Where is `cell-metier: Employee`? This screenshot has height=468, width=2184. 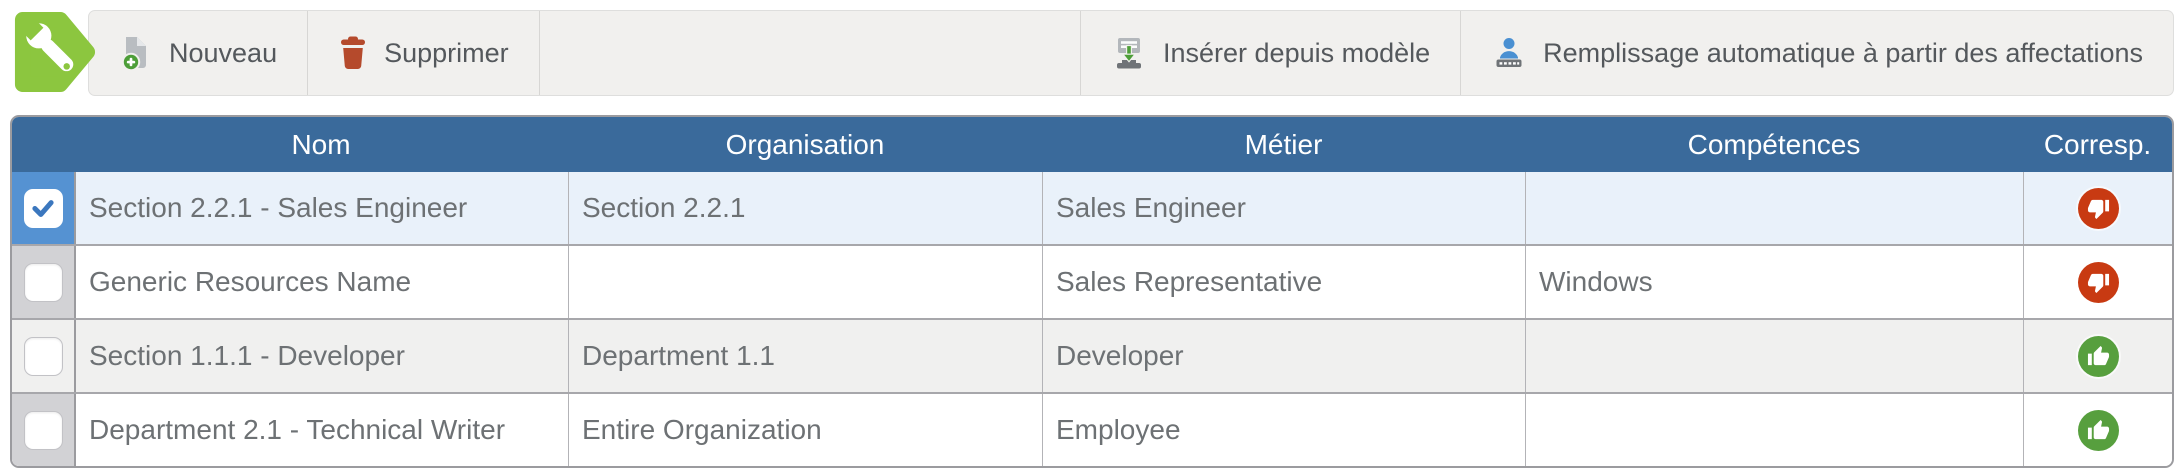
cell-metier: Employee is located at coordinates (1283, 430).